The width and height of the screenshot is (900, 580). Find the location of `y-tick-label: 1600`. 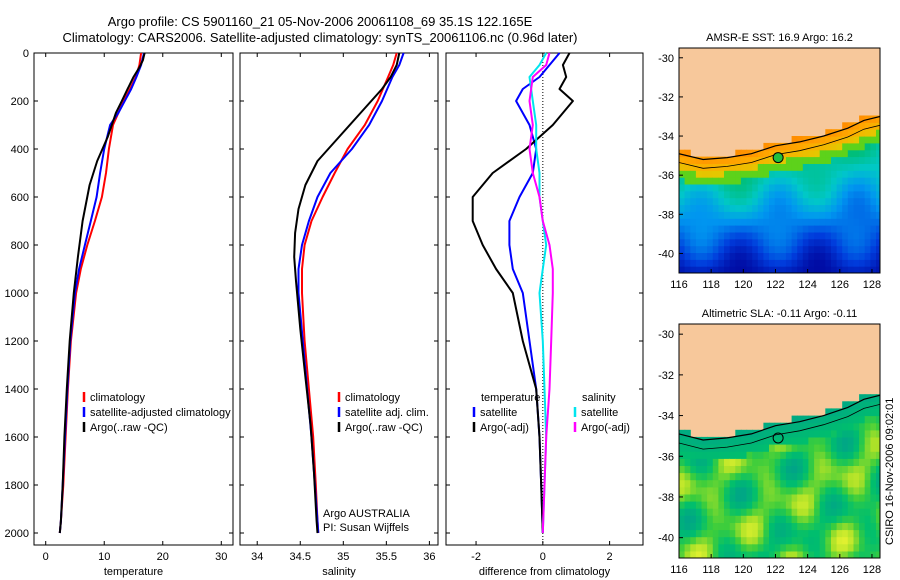

y-tick-label: 1600 is located at coordinates (17, 438).